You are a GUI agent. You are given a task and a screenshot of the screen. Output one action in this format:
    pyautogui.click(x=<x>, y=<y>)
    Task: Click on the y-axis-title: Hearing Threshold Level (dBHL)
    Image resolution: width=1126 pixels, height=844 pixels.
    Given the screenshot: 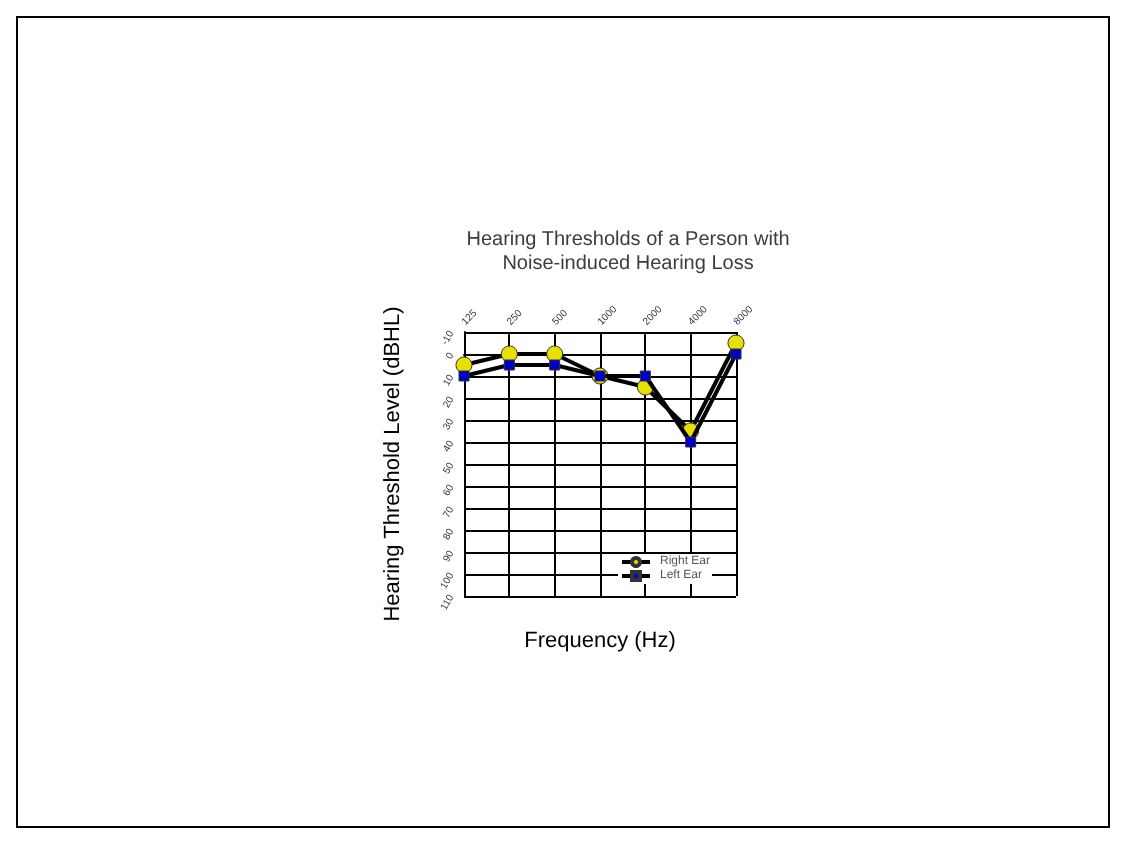 What is the action you would take?
    pyautogui.click(x=393, y=464)
    